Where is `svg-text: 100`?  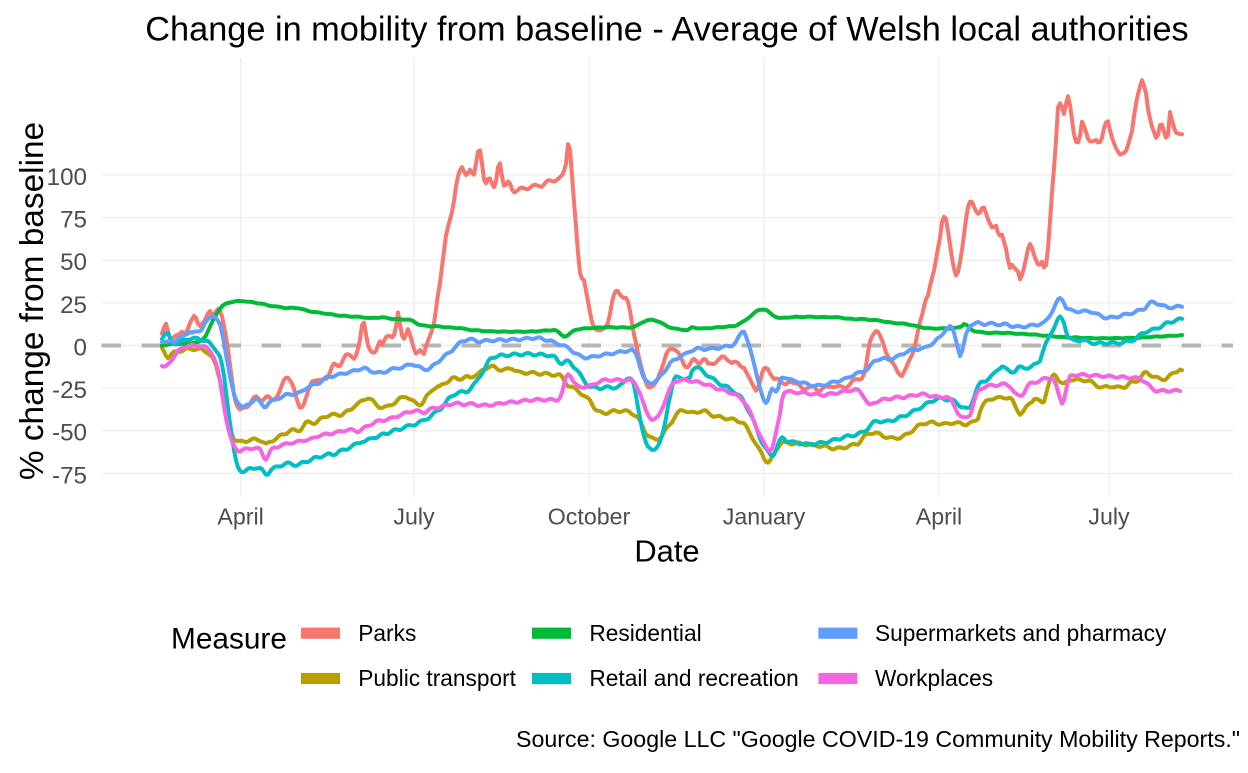 svg-text: 100 is located at coordinates (67, 177).